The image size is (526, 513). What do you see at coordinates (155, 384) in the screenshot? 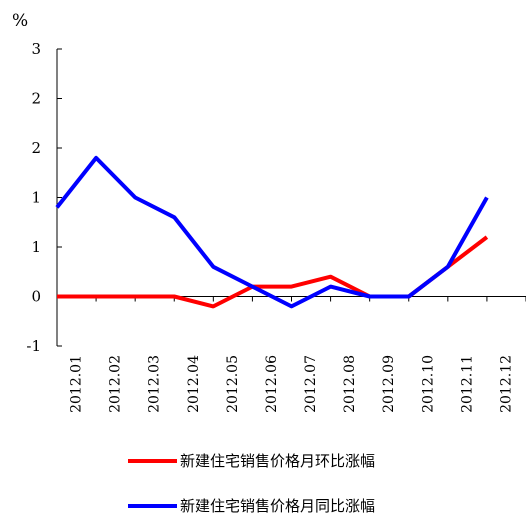
I see `x-tick-label: 2012.03` at bounding box center [155, 384].